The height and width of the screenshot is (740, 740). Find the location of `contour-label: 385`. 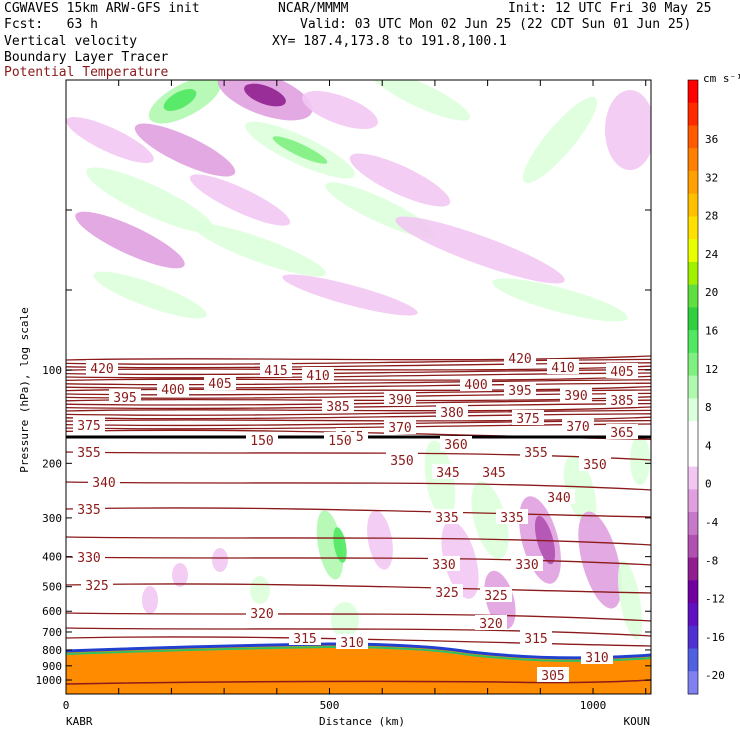

contour-label: 385 is located at coordinates (338, 406).